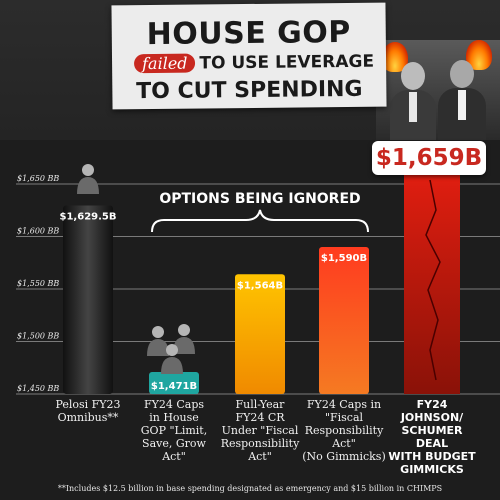  I want to click on category-label-line: WITH BUDGET, so click(432, 456).